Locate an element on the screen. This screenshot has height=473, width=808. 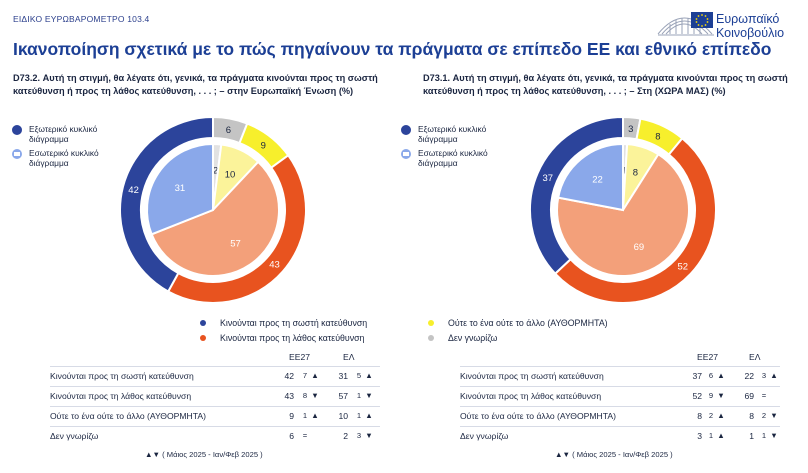
parliament-building-icon is located at coordinates (685, 26).